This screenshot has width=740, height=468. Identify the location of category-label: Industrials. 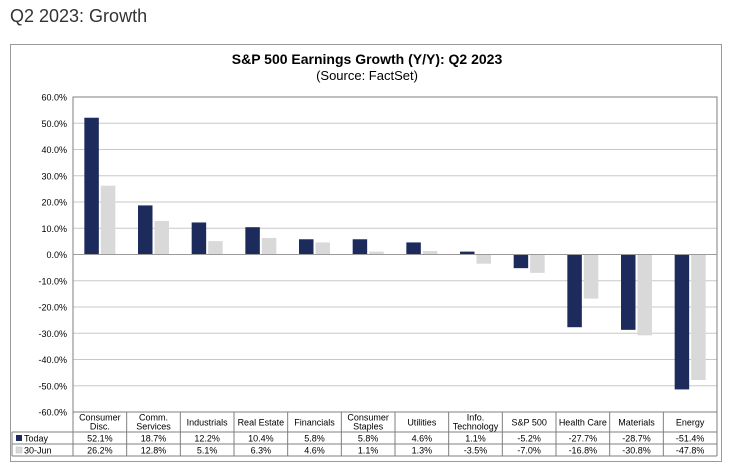
(208, 423).